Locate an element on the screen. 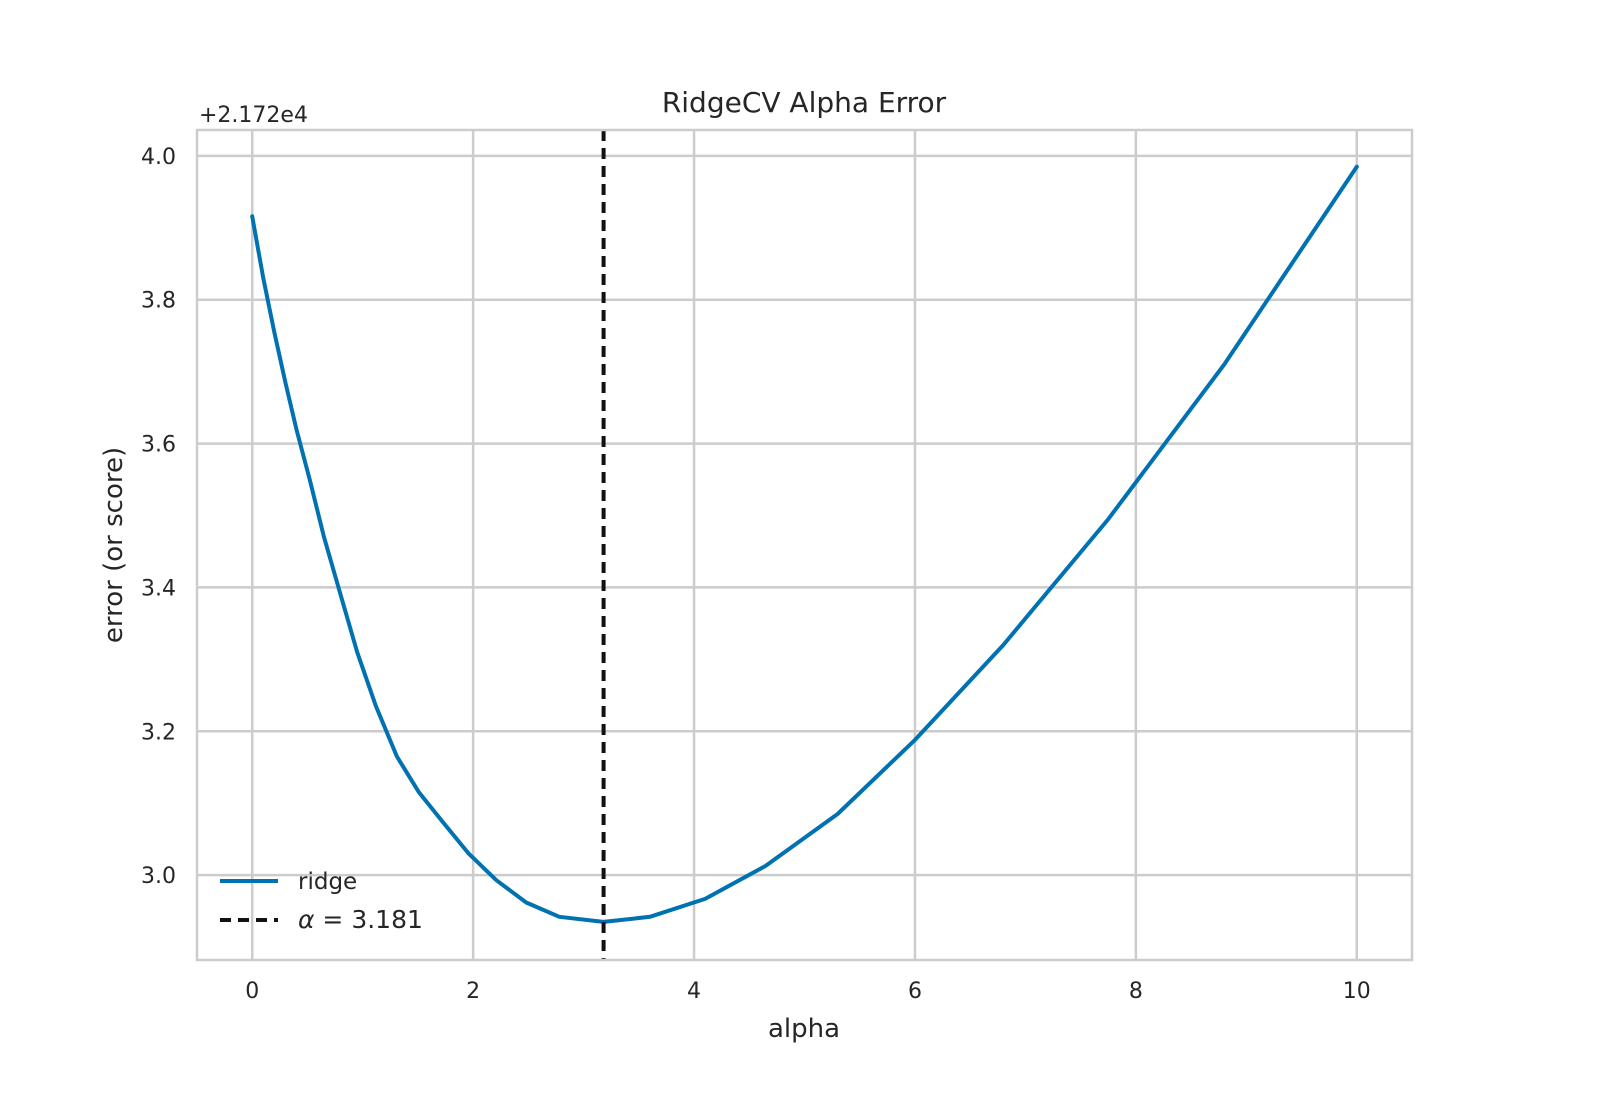 This screenshot has width=1600, height=1100. y-tick-label: 4.0 is located at coordinates (158, 157).